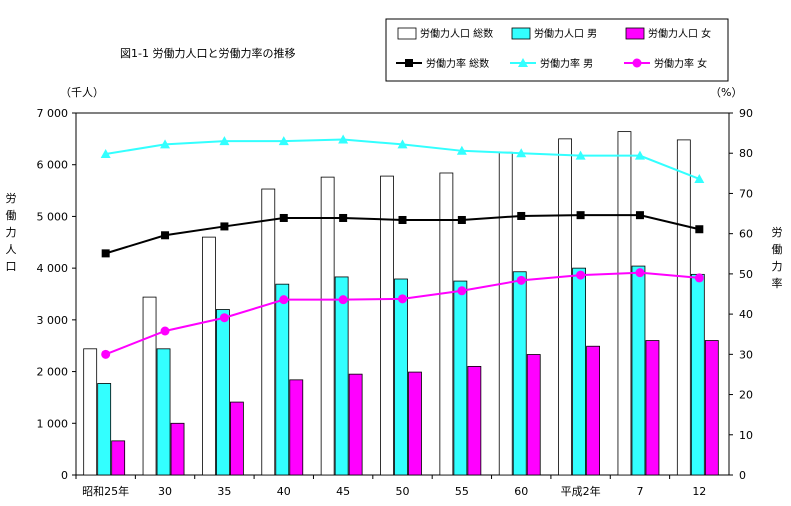 The image size is (791, 506). I want to click on legend-label: 労働力人口 男, so click(565, 33).